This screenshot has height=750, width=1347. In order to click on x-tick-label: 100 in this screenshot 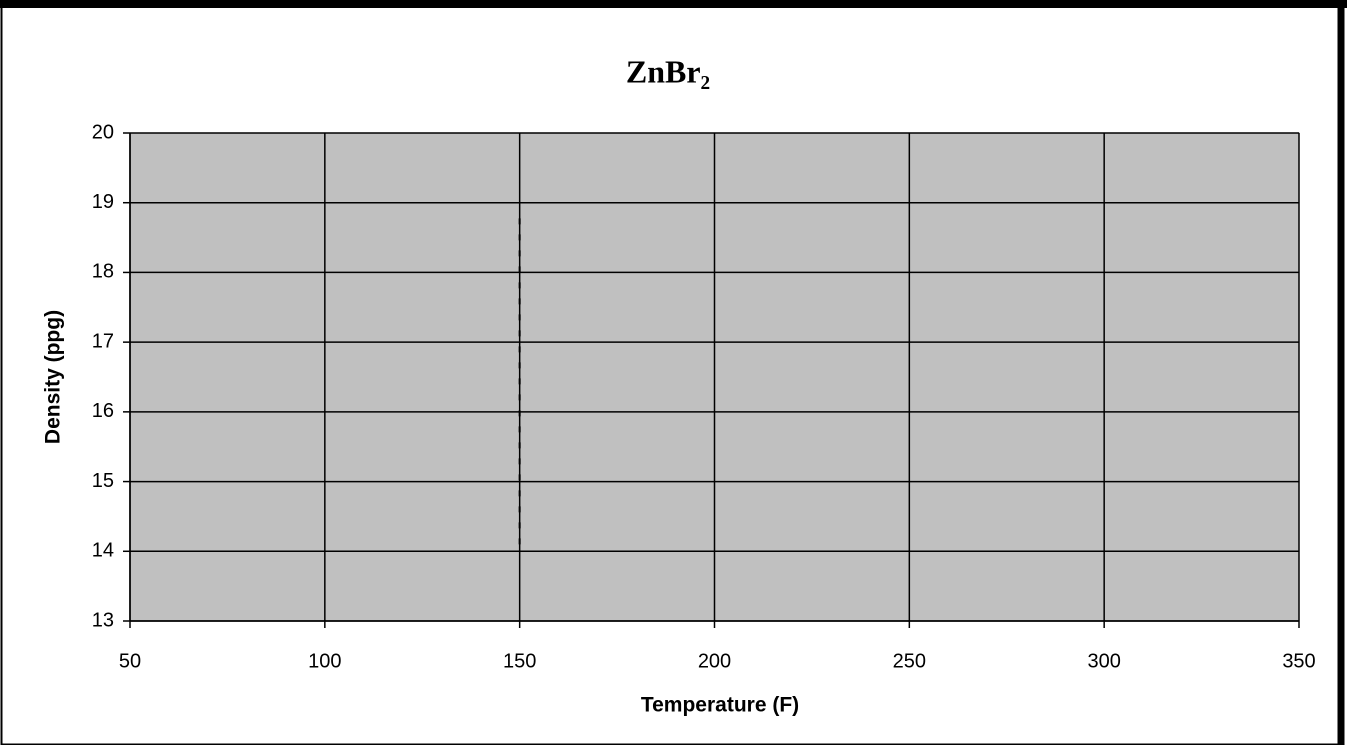, I will do `click(324, 661)`.